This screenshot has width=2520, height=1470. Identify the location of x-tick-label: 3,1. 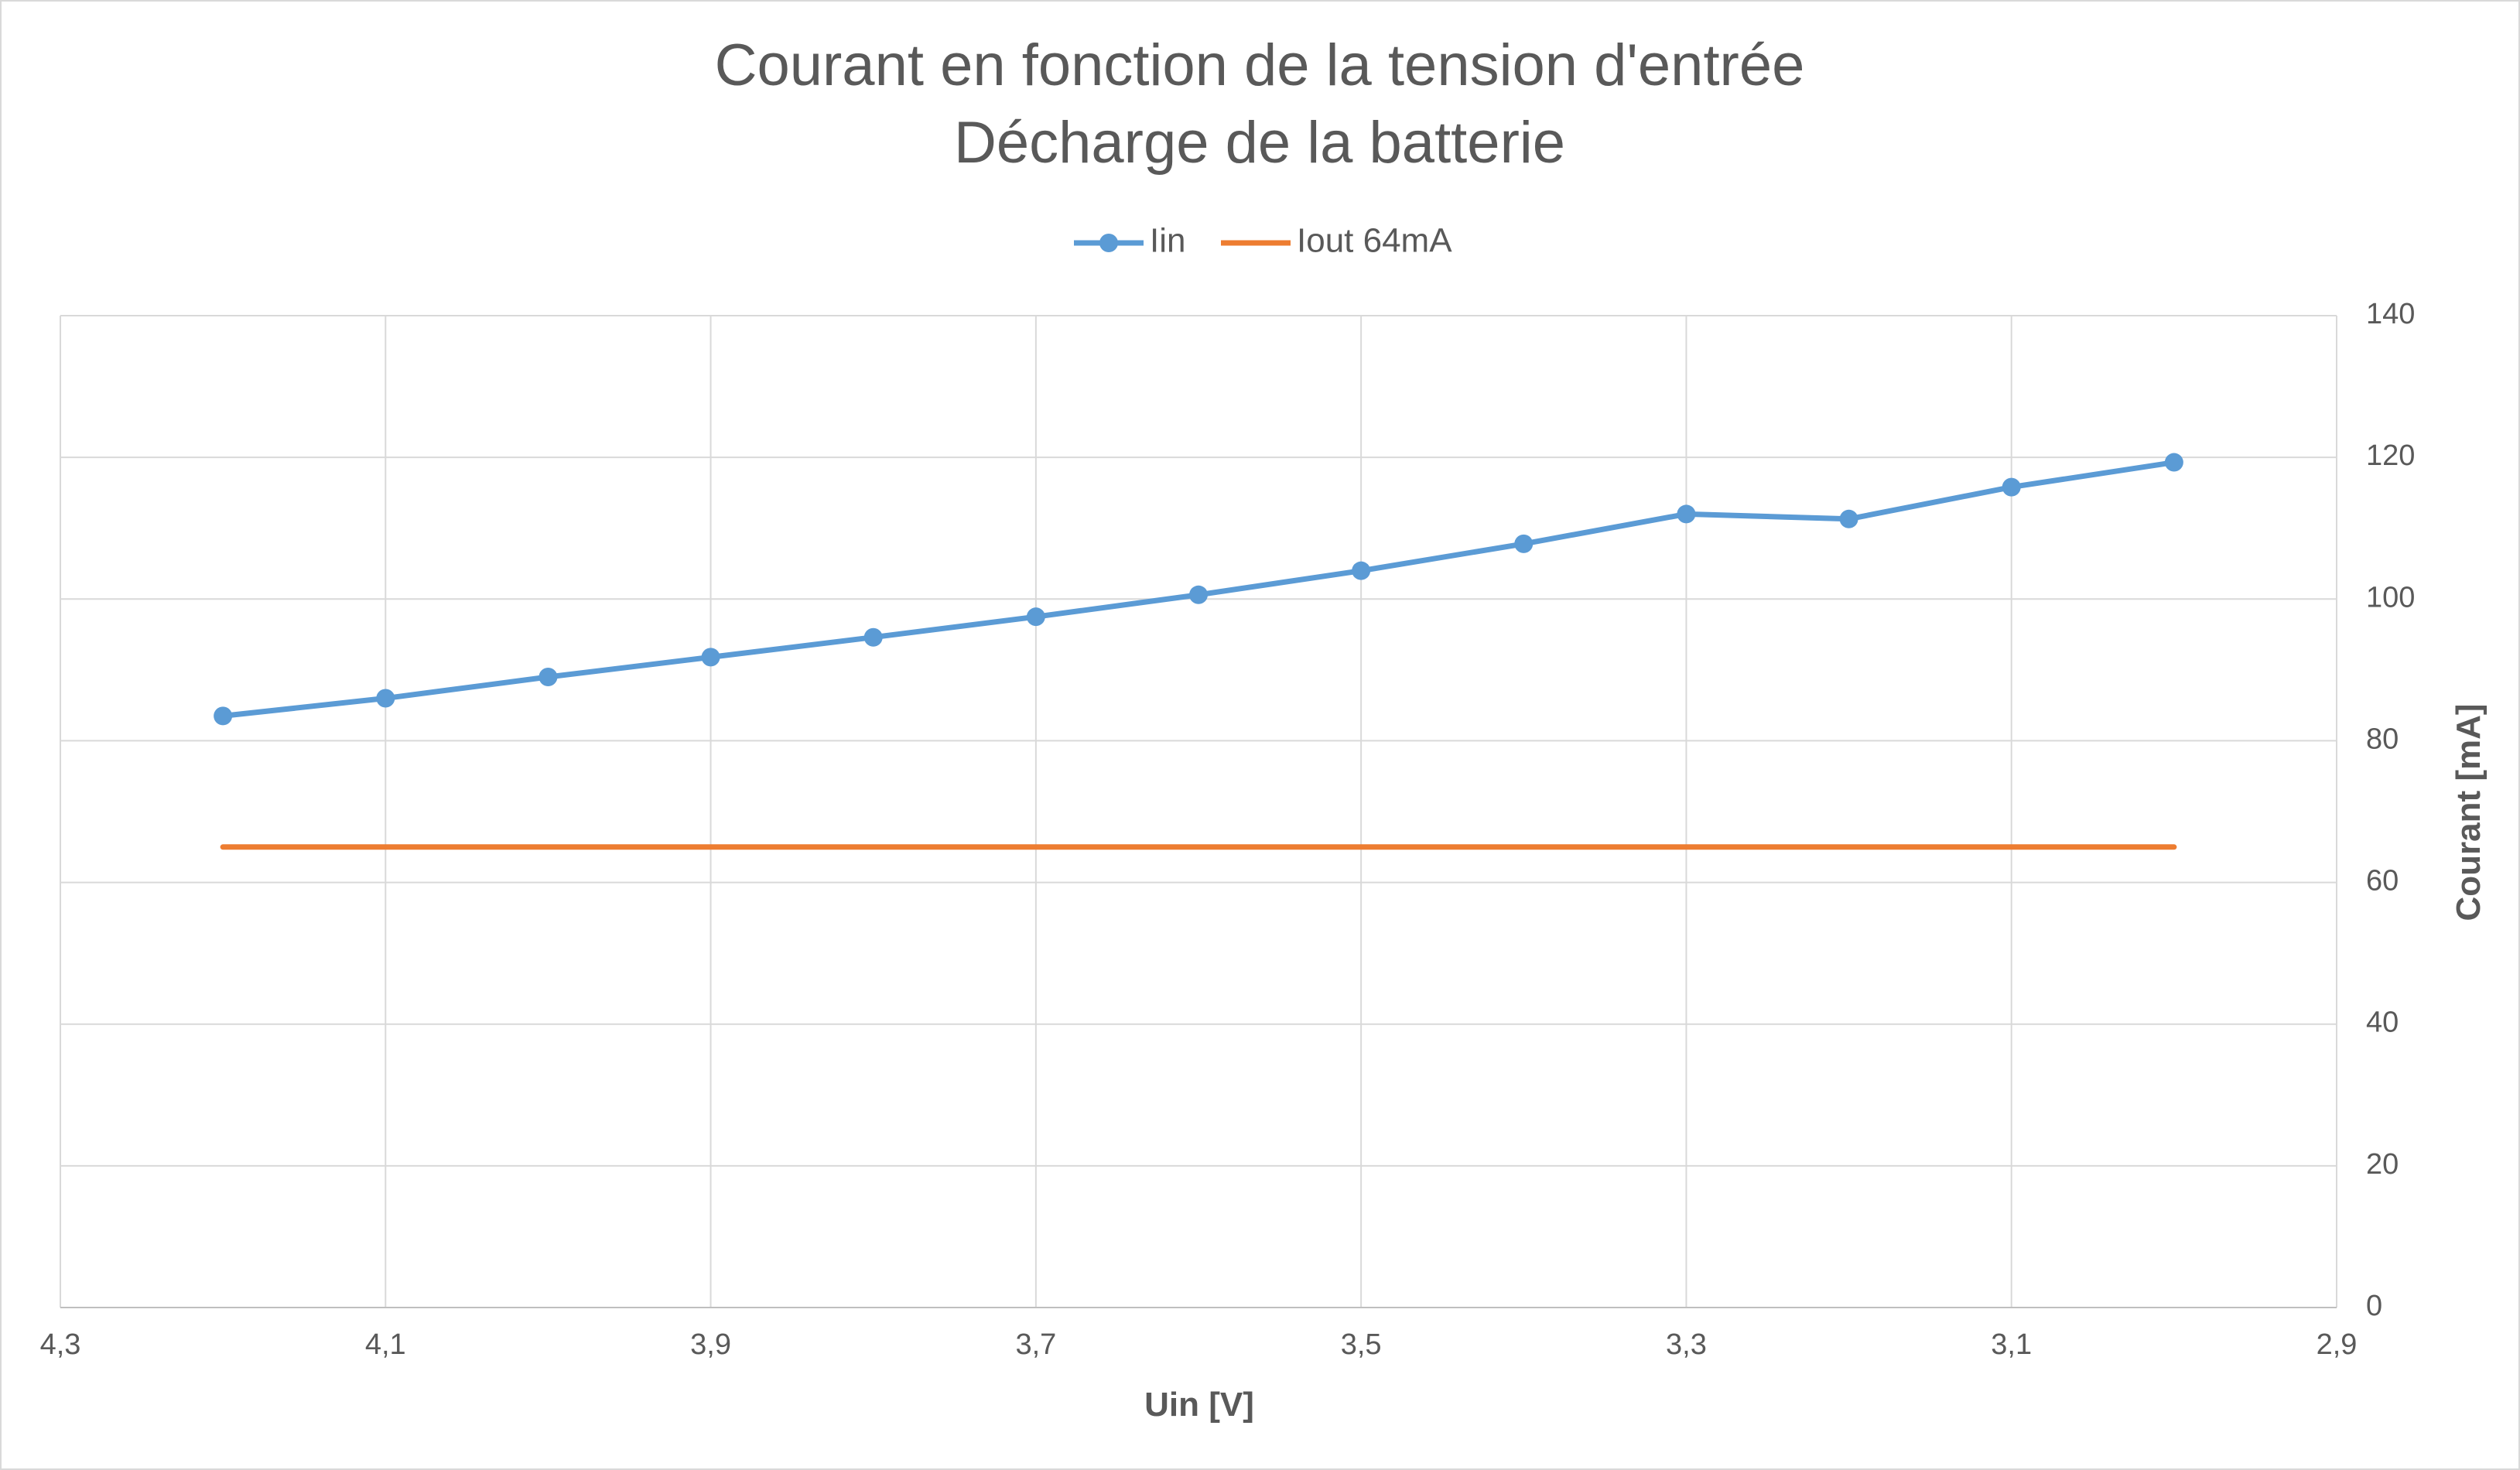
(2011, 1344).